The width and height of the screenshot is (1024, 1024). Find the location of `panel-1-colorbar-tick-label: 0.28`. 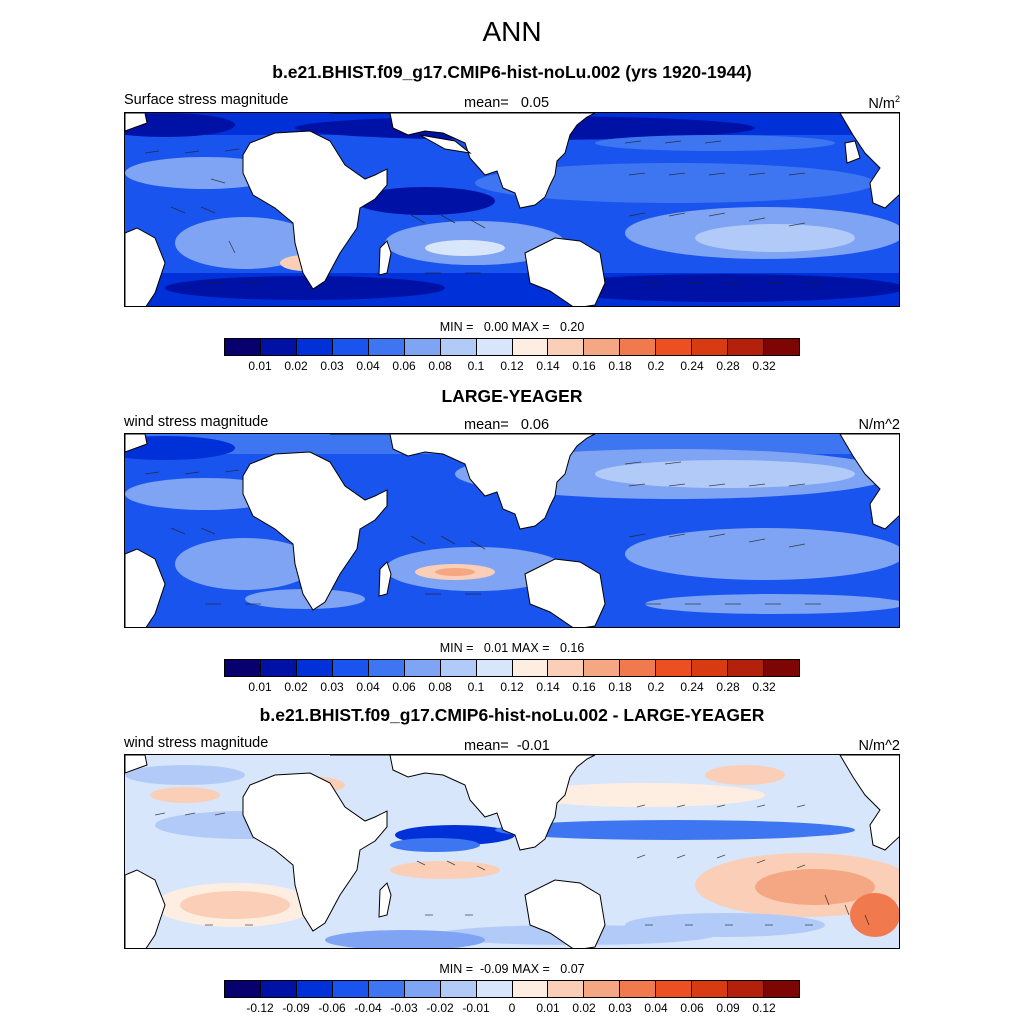

panel-1-colorbar-tick-label: 0.28 is located at coordinates (728, 366).